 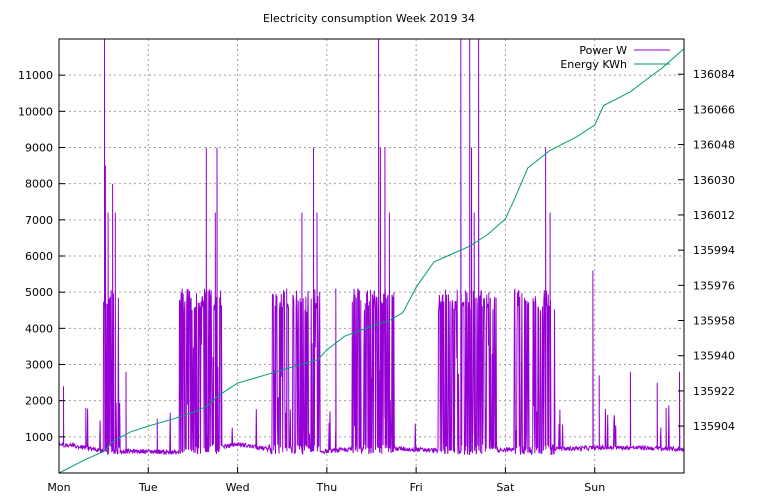 What do you see at coordinates (39, 148) in the screenshot?
I see `y-tick-label: 9000` at bounding box center [39, 148].